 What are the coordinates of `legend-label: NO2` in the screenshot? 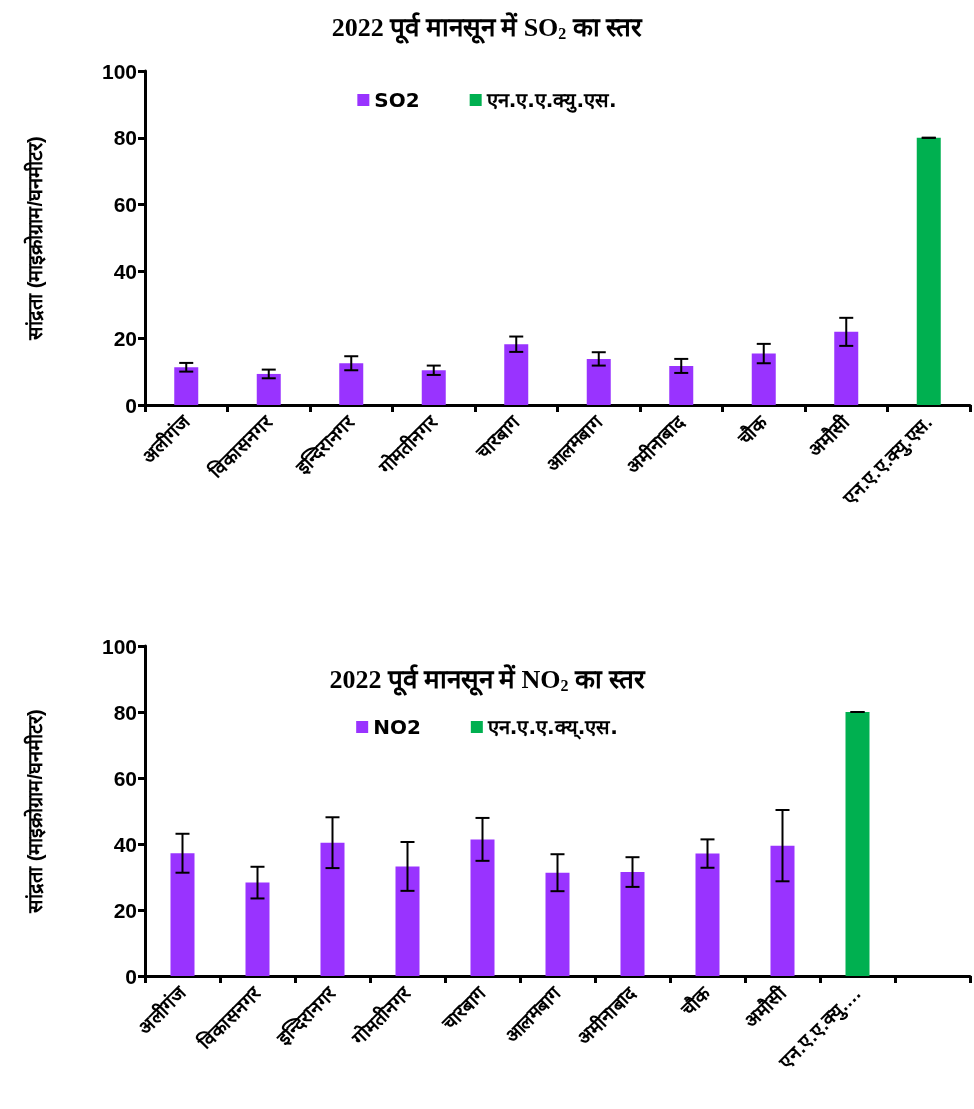 It's located at (397, 727).